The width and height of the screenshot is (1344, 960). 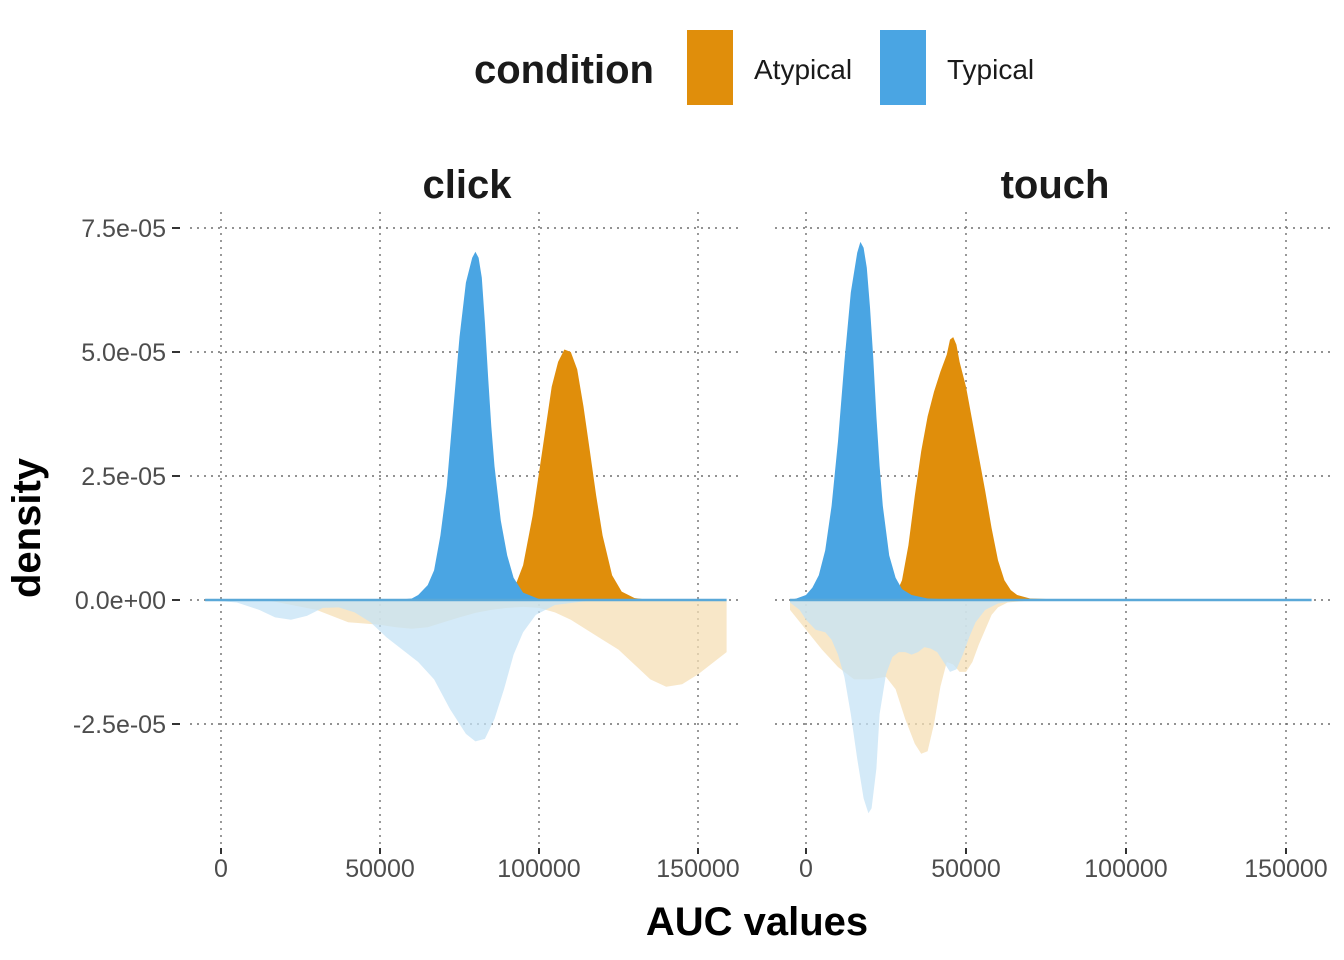 I want to click on density-area-typical-up-click, so click(x=466, y=426).